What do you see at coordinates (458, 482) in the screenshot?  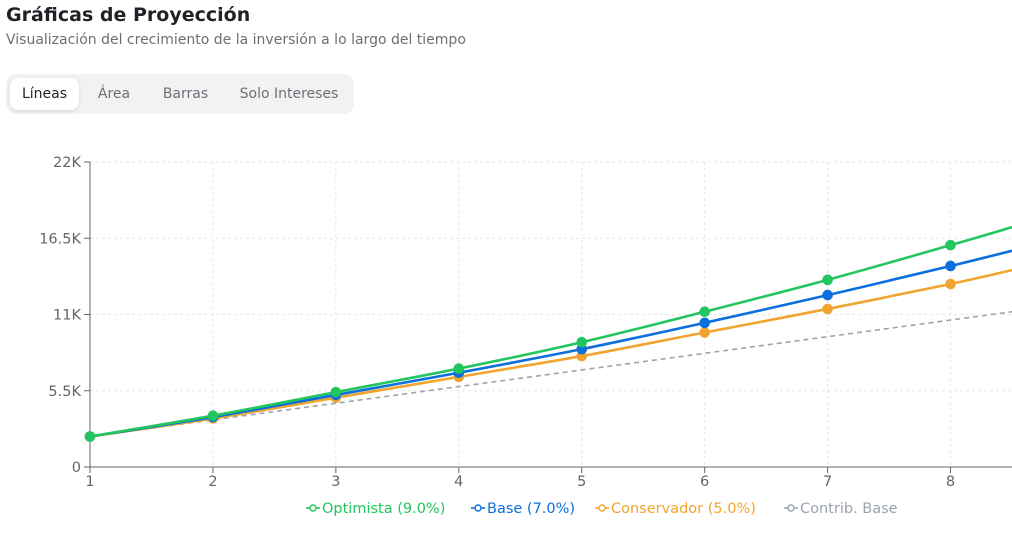 I see `x-tick-label: 4` at bounding box center [458, 482].